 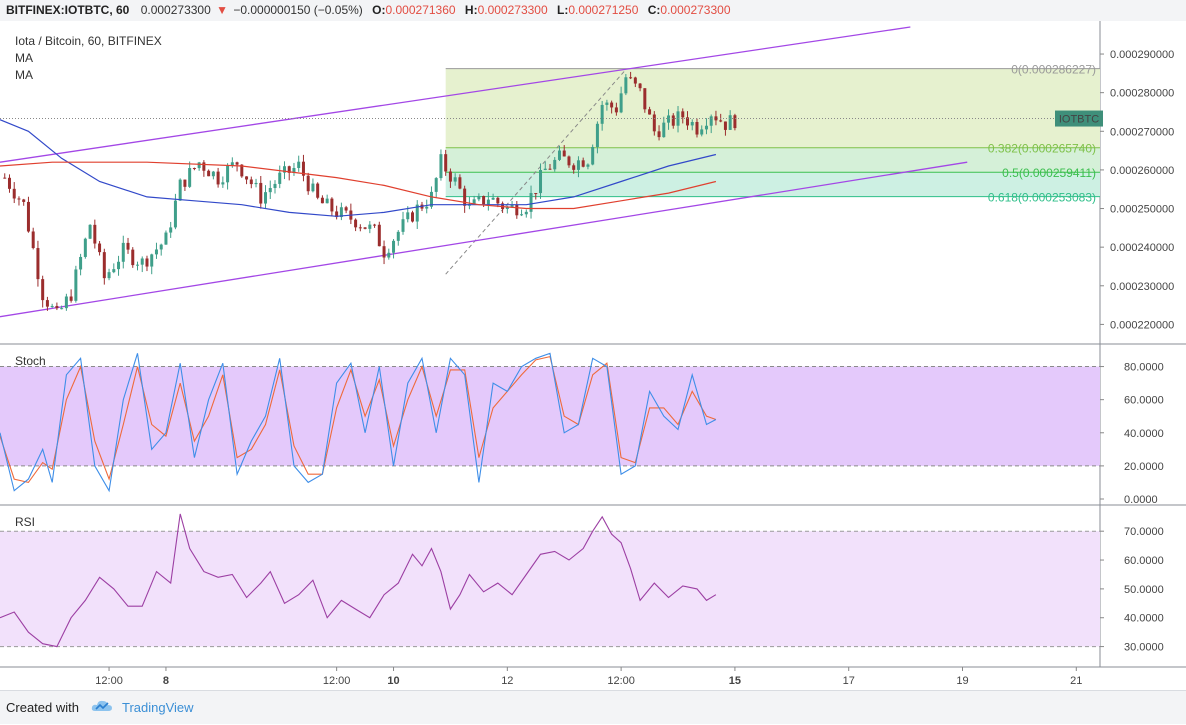 What do you see at coordinates (471, 10) in the screenshot?
I see `high-label: H:` at bounding box center [471, 10].